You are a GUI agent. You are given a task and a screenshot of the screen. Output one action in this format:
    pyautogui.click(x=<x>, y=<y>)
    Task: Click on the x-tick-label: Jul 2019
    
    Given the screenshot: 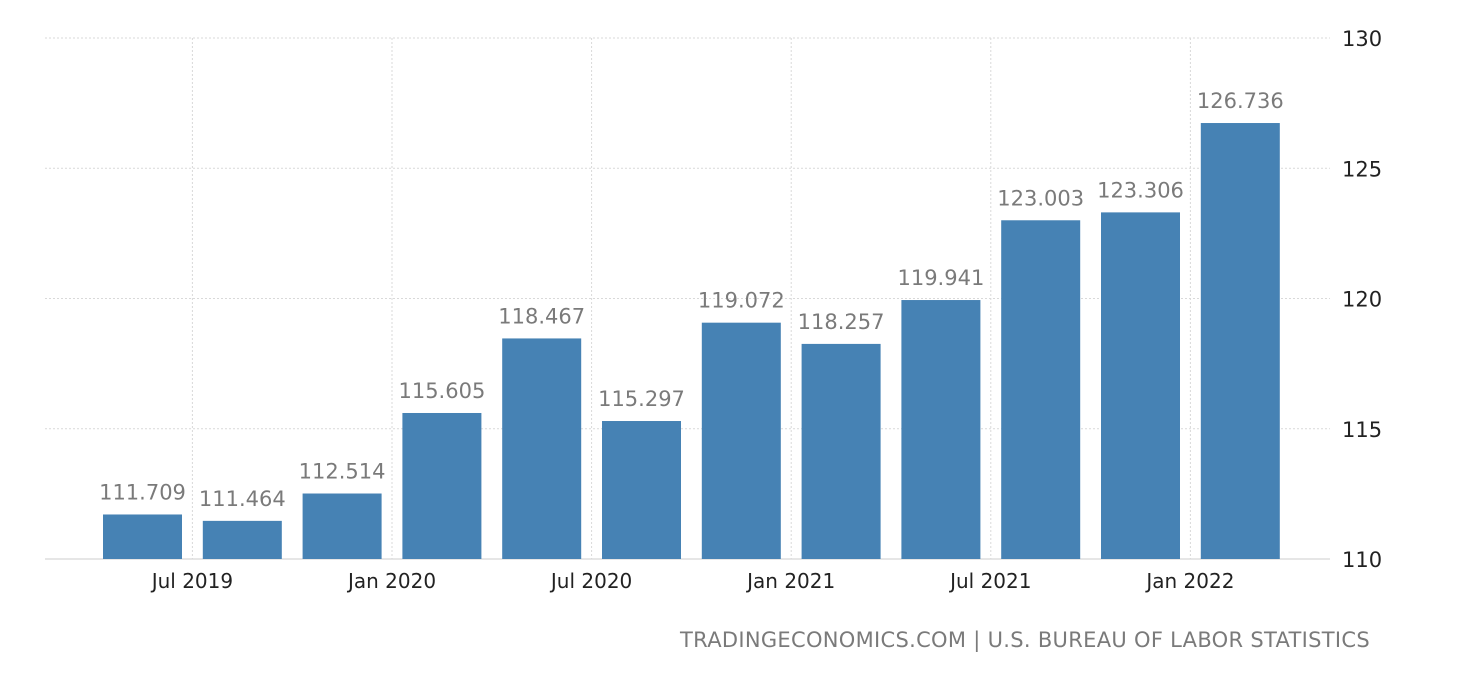 What is the action you would take?
    pyautogui.click(x=191, y=581)
    